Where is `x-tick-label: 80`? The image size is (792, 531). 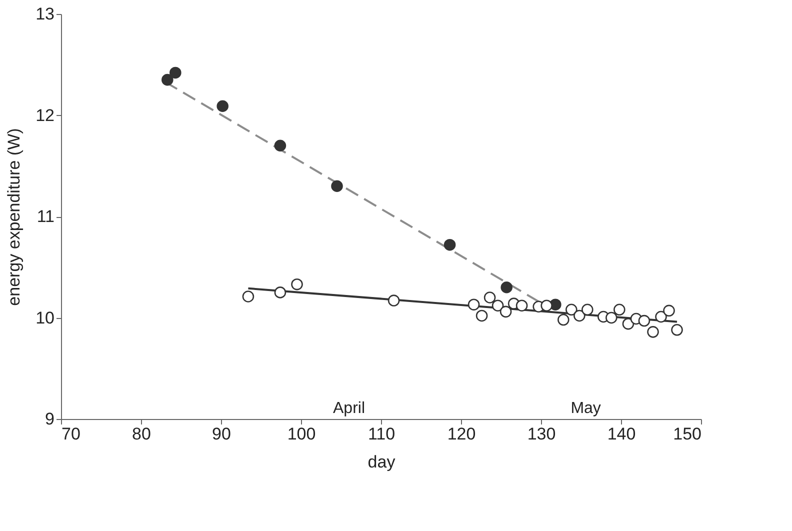 x-tick-label: 80 is located at coordinates (141, 434).